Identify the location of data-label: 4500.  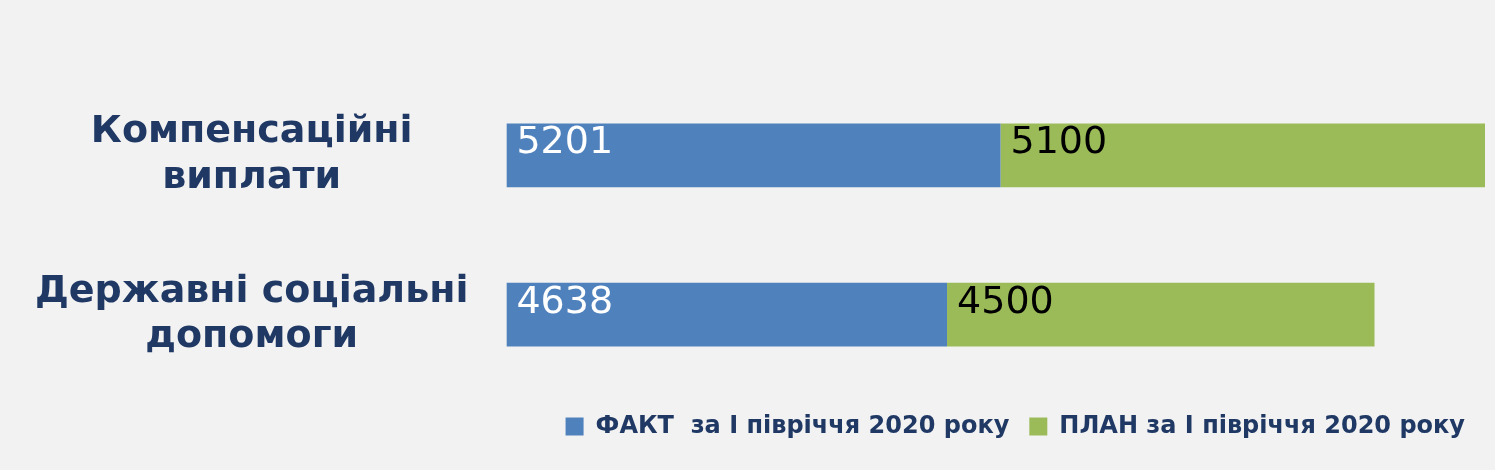
(1005, 299).